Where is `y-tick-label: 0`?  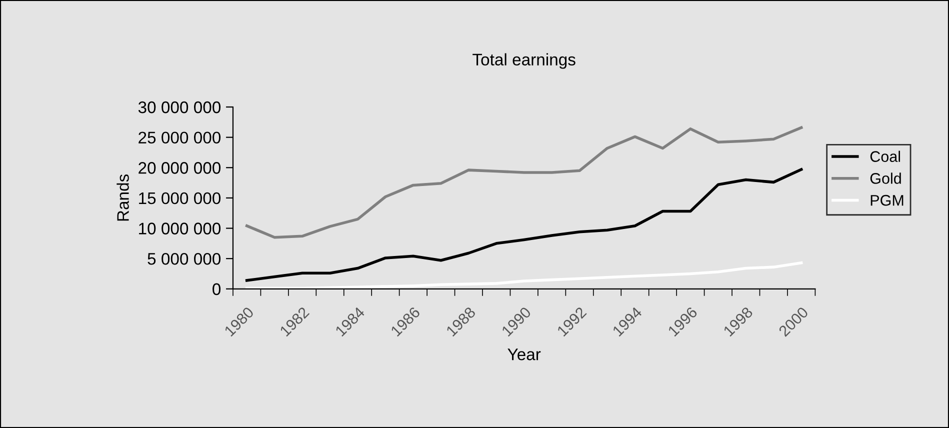
y-tick-label: 0 is located at coordinates (216, 289).